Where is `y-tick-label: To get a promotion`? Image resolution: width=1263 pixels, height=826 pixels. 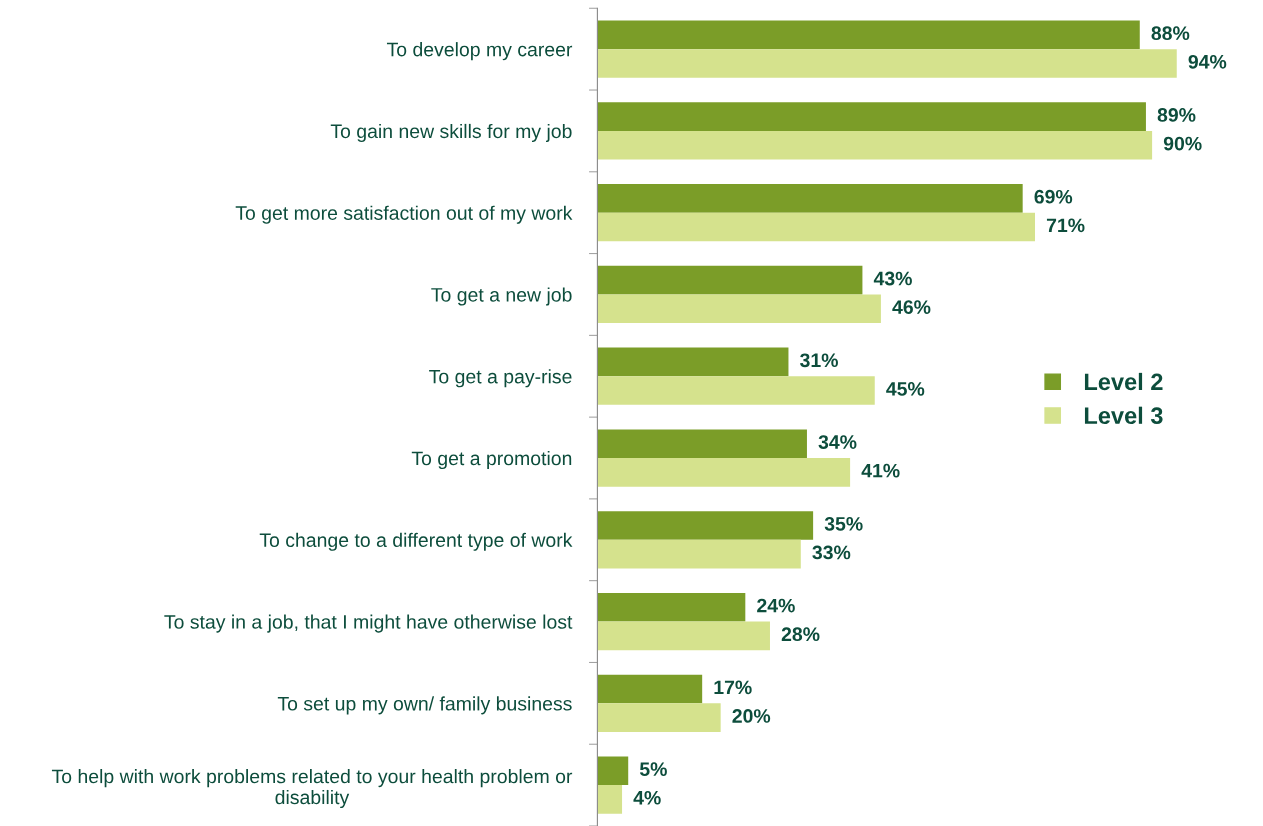 y-tick-label: To get a promotion is located at coordinates (491, 460).